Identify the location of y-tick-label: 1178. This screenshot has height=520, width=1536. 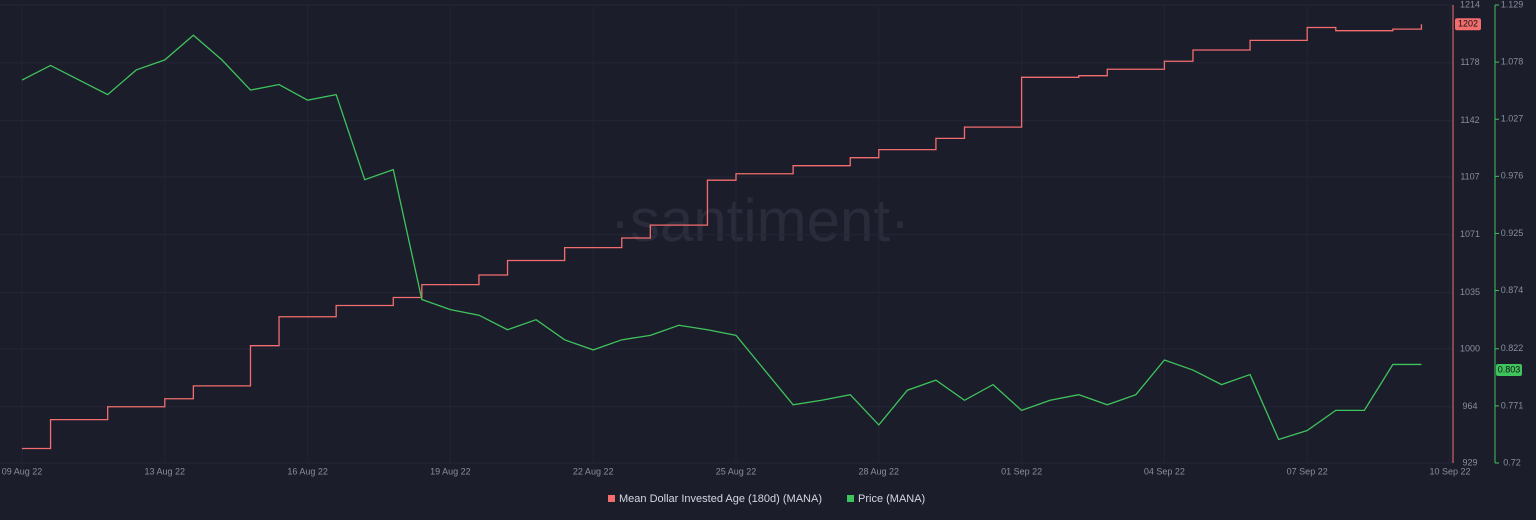
(1469, 62).